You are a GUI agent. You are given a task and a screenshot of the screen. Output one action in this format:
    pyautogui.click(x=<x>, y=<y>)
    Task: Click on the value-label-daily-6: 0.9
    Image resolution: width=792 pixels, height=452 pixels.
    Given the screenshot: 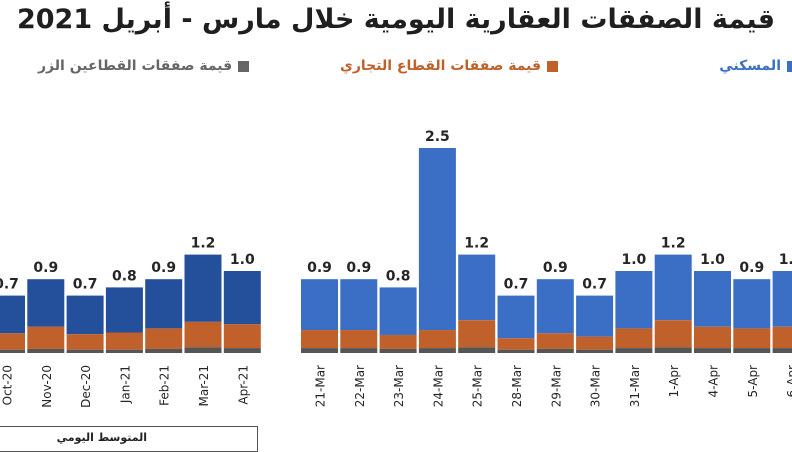 What is the action you would take?
    pyautogui.click(x=555, y=268)
    